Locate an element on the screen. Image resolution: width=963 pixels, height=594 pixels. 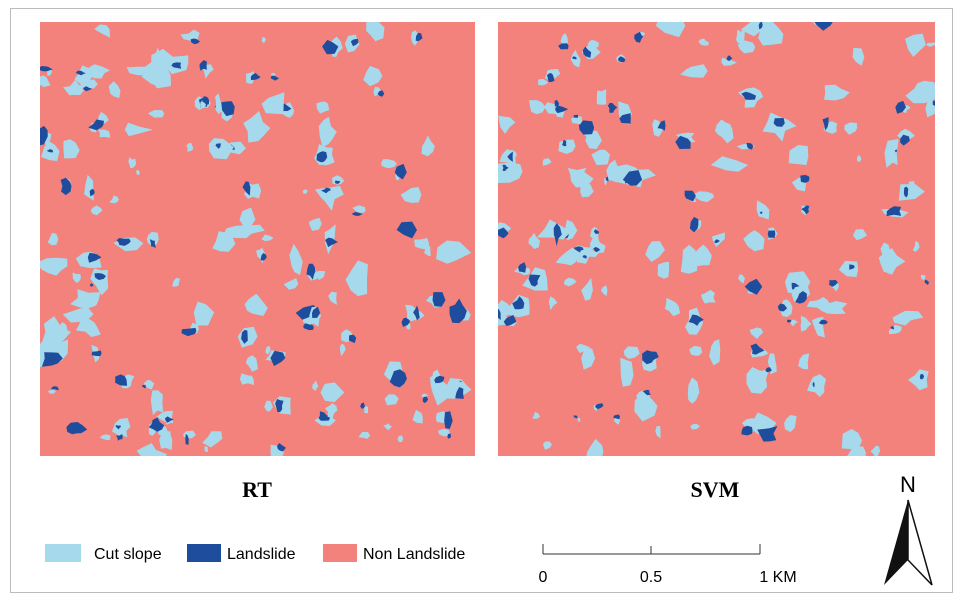
north-arrow is located at coordinates (908, 542).